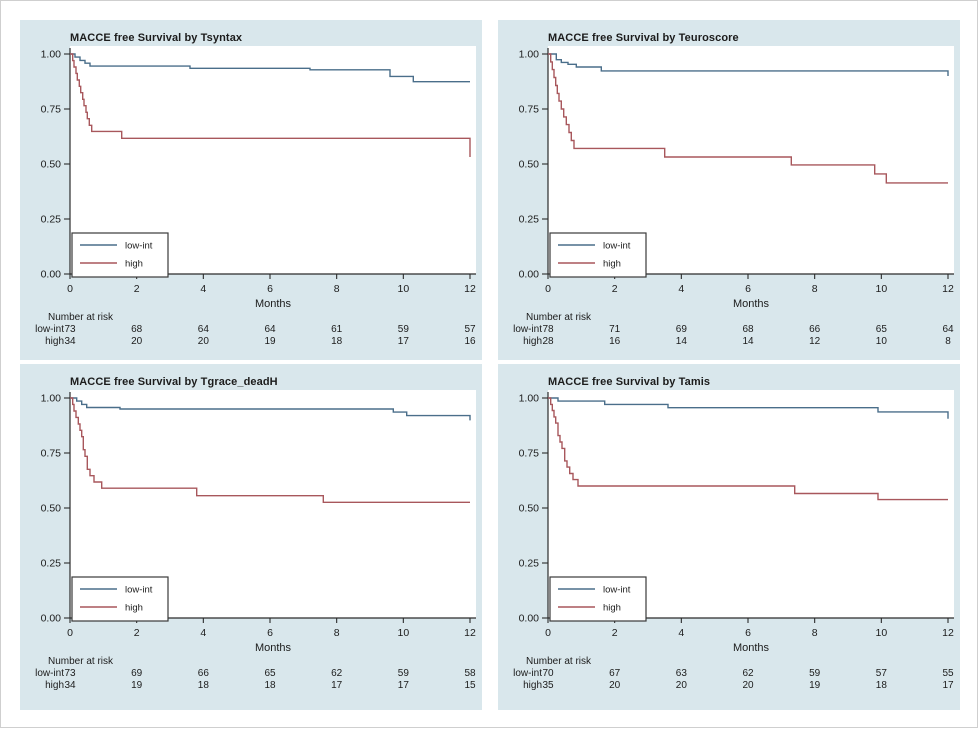 This screenshot has width=980, height=730. Describe the element at coordinates (156, 38) in the screenshot. I see `panel-title: MACCE free Survival by Tsyntax` at that location.